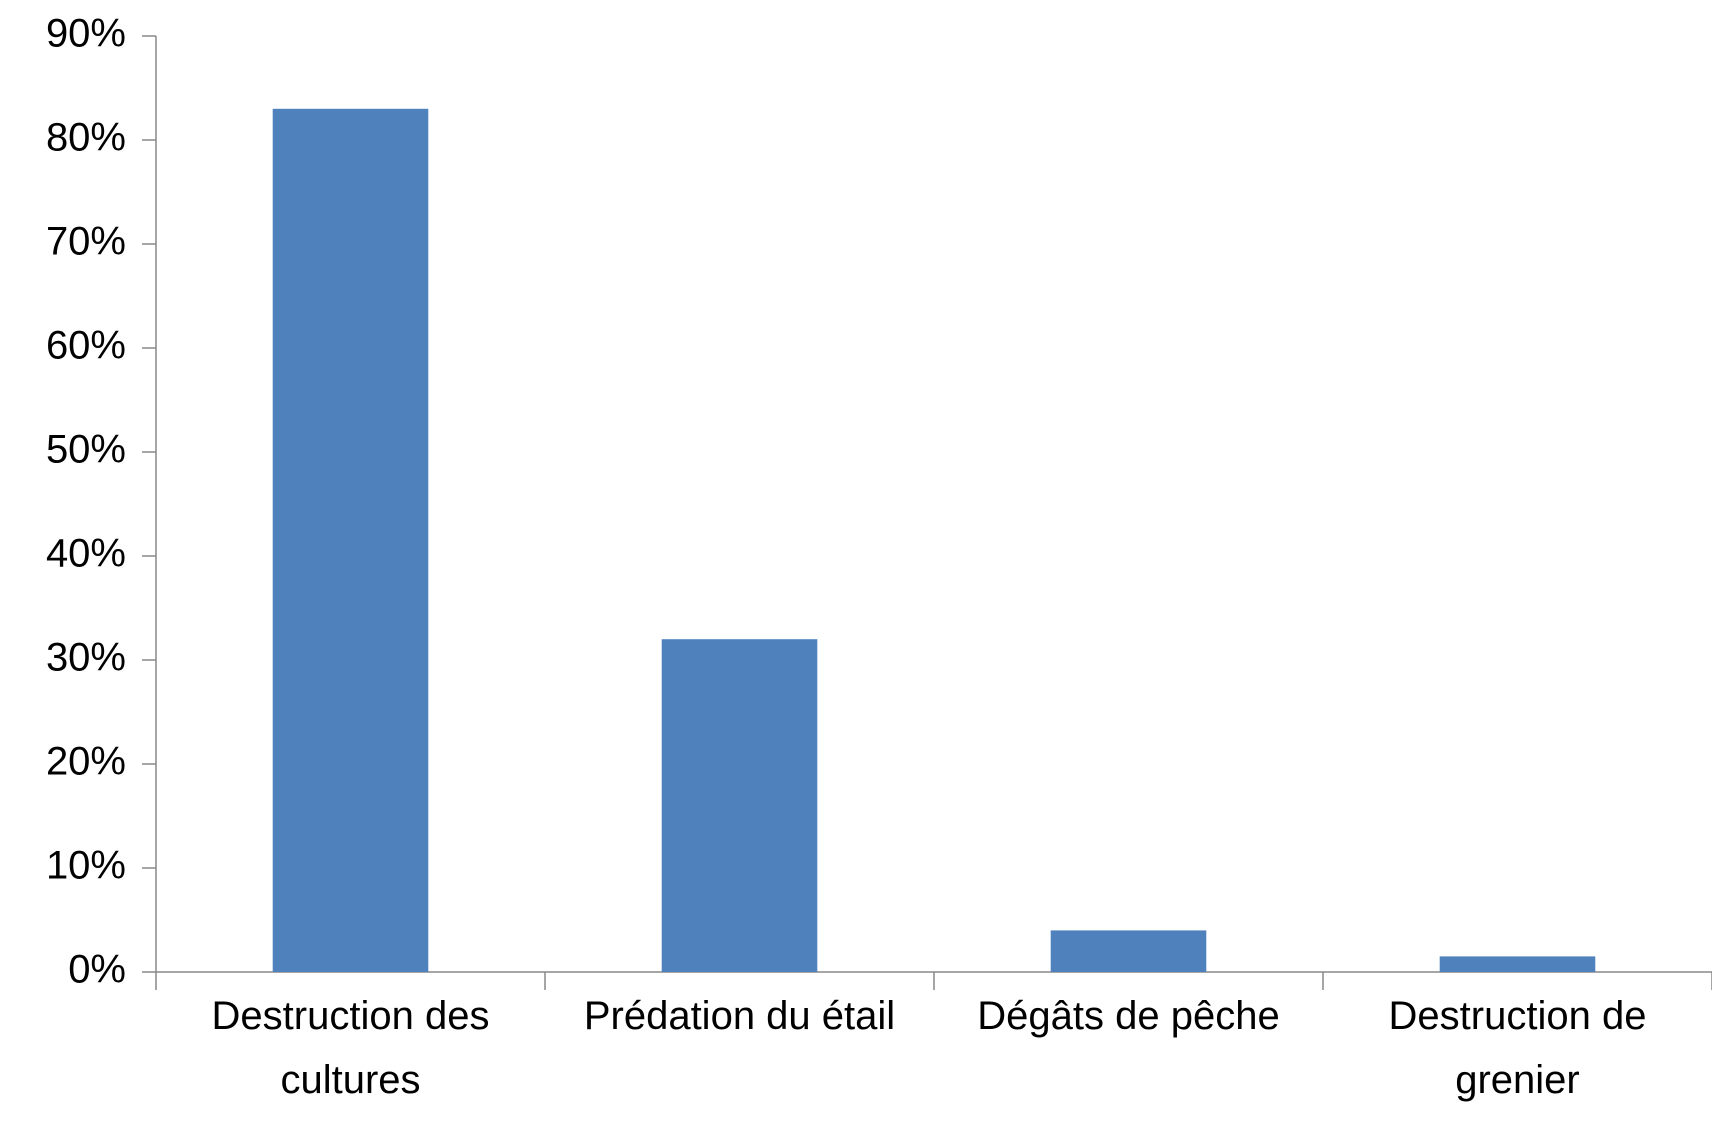  I want to click on y-tick-label: 50%, so click(86, 450).